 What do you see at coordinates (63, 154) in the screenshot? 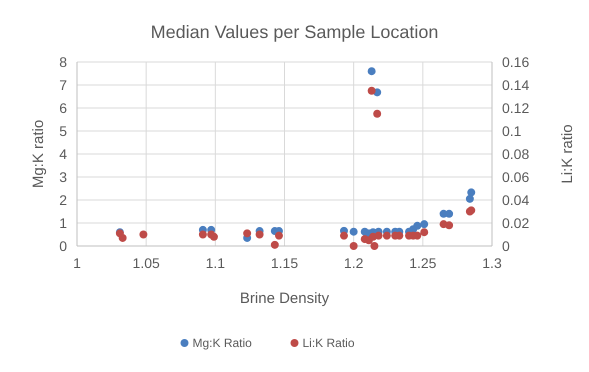
I see `y-tick-label: 4` at bounding box center [63, 154].